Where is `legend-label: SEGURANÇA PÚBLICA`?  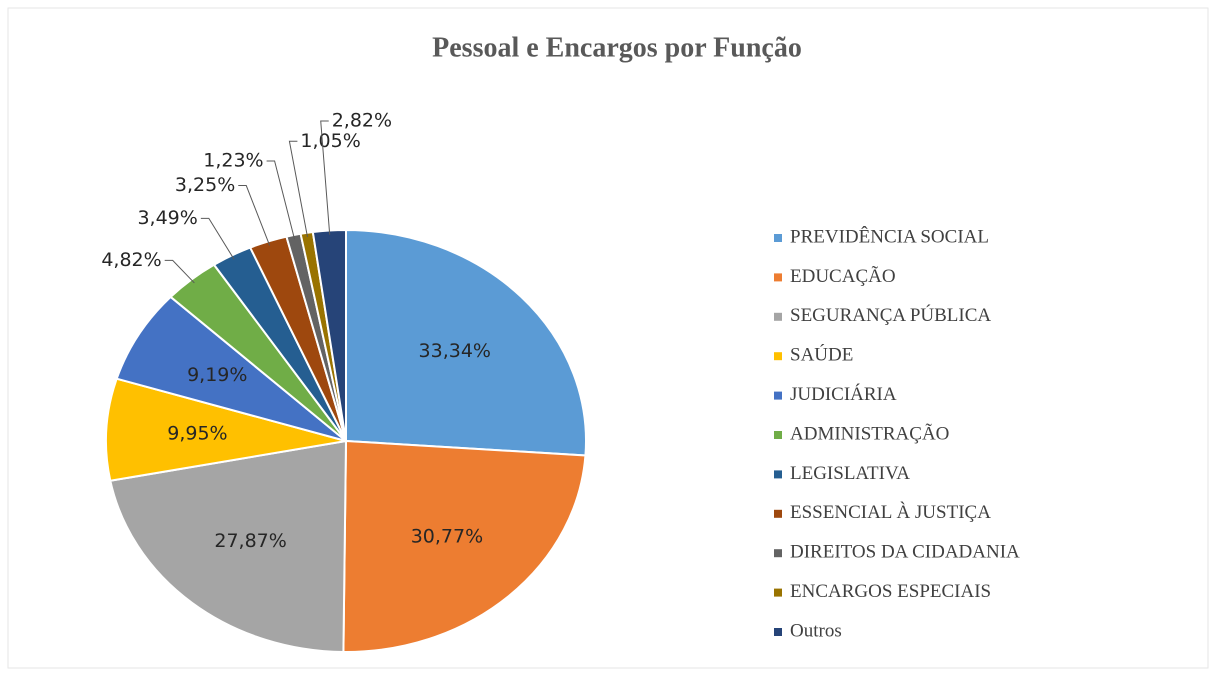
legend-label: SEGURANÇA PÚBLICA is located at coordinates (890, 315).